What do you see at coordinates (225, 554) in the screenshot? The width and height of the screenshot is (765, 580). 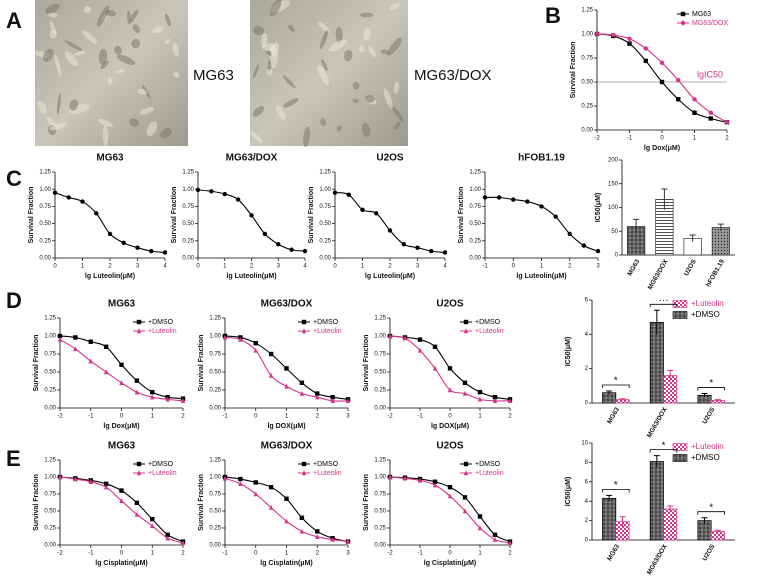 I see `x-tick-label: -1` at bounding box center [225, 554].